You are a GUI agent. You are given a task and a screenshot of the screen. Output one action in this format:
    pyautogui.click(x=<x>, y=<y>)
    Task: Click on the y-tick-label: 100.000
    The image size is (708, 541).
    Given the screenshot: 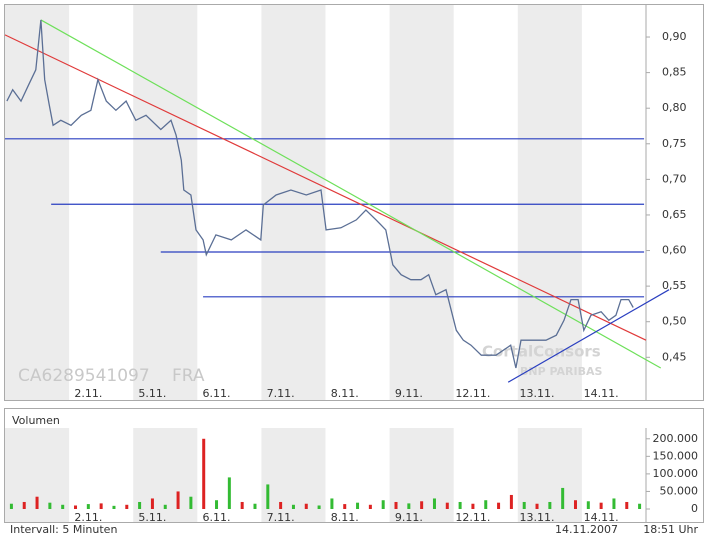 What is the action you would take?
    pyautogui.click(x=676, y=473)
    